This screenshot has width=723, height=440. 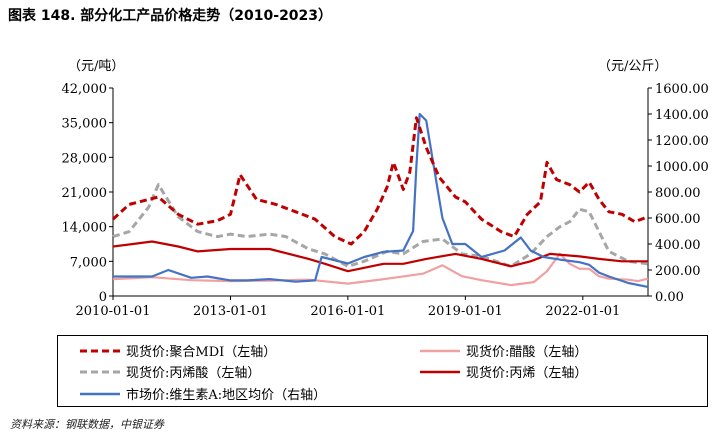 I want to click on right-tick-label: 800.00, so click(x=678, y=193).